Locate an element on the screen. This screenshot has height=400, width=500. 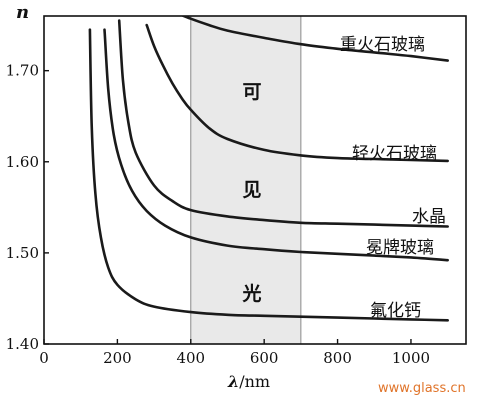
x-axis-ticks: 0 200 400 600 800 1000 is located at coordinates (234, 353).